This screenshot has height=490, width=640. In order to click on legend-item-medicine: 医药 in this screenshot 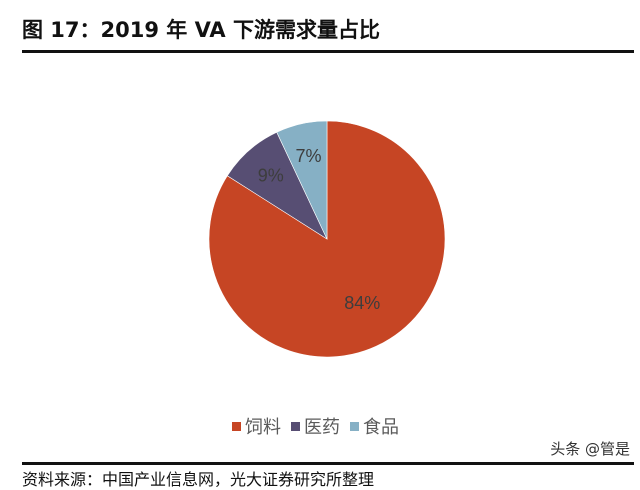, I will do `click(315, 426)`.